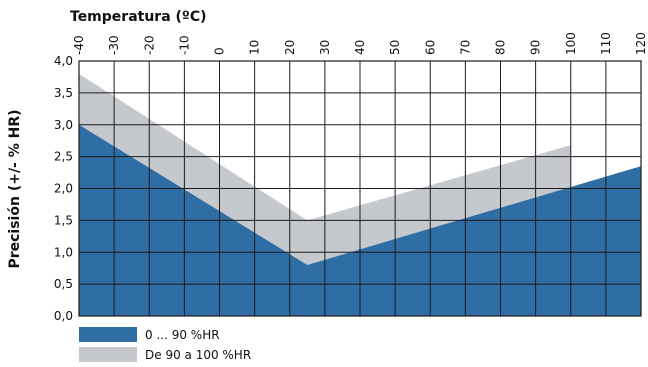 This screenshot has height=367, width=648. Describe the element at coordinates (63, 284) in the screenshot. I see `y-tick-label: 0,5` at that location.